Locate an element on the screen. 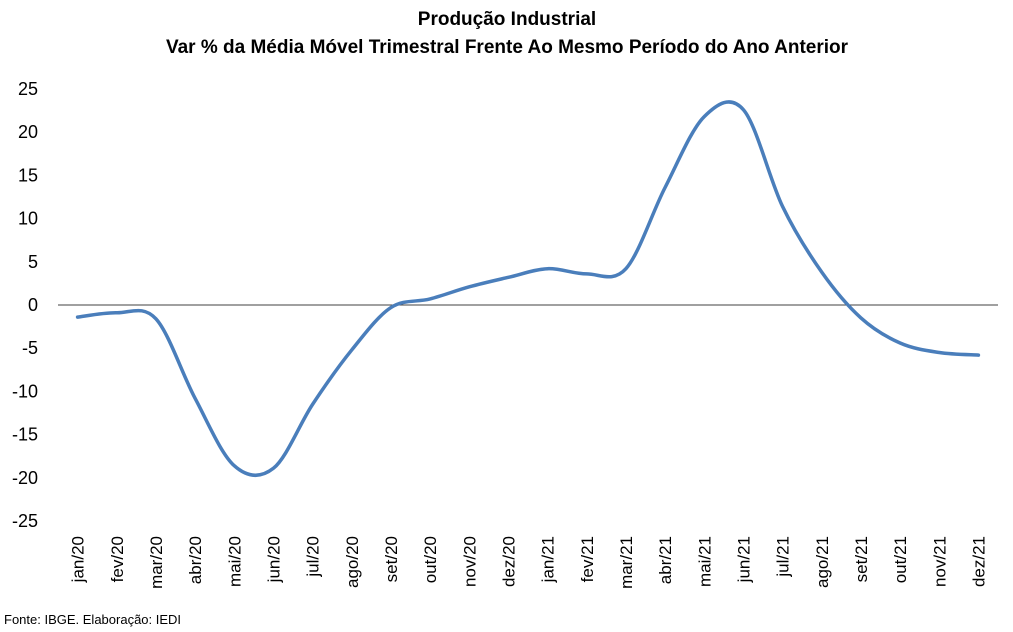 This screenshot has width=1013, height=632. x-tick-label: nov/21 is located at coordinates (939, 561).